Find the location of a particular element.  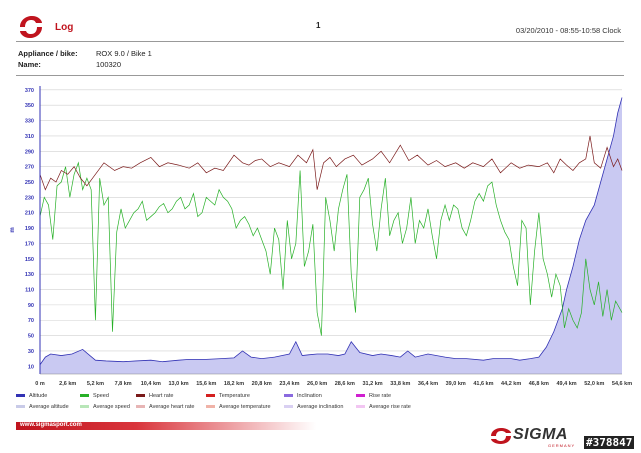

legend-item: Average rise rate is located at coordinates (383, 407).